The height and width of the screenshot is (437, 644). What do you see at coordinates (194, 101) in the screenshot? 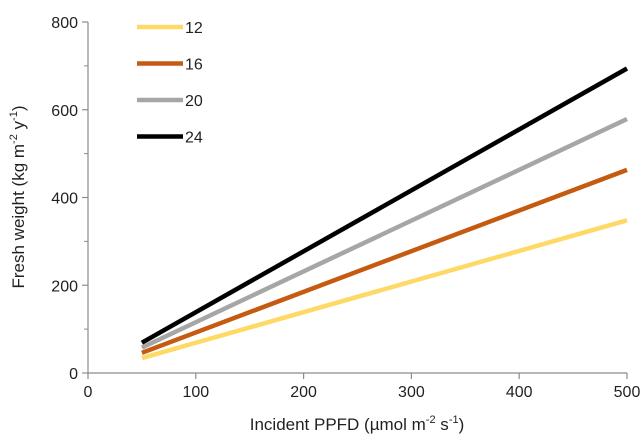
I see `legend-label-20: 20` at bounding box center [194, 101].